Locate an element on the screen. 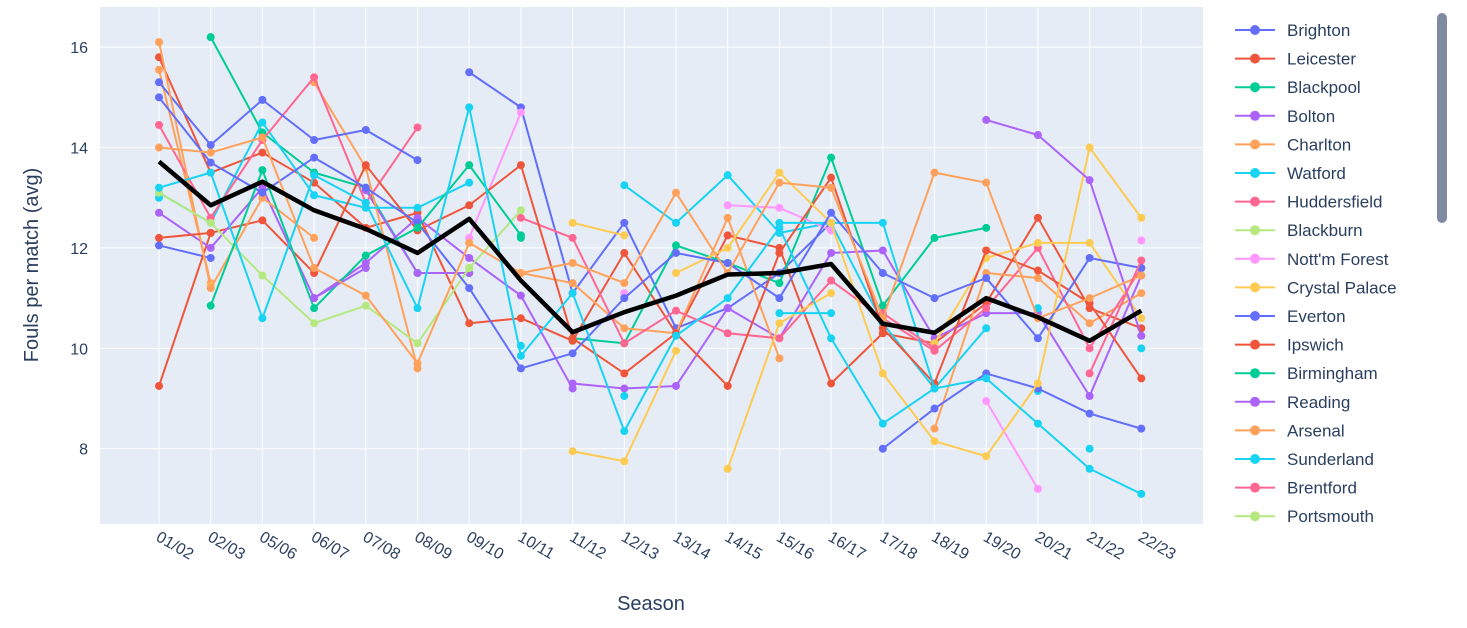 The height and width of the screenshot is (628, 1467). series-ipswich is located at coordinates (185, 235).